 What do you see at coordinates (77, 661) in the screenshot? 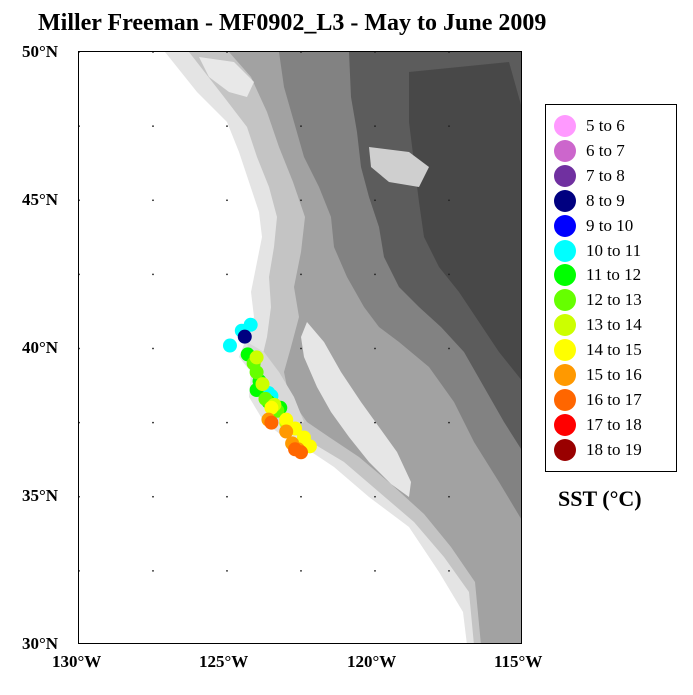
I see `lon-label-130: 130°W` at bounding box center [77, 661].